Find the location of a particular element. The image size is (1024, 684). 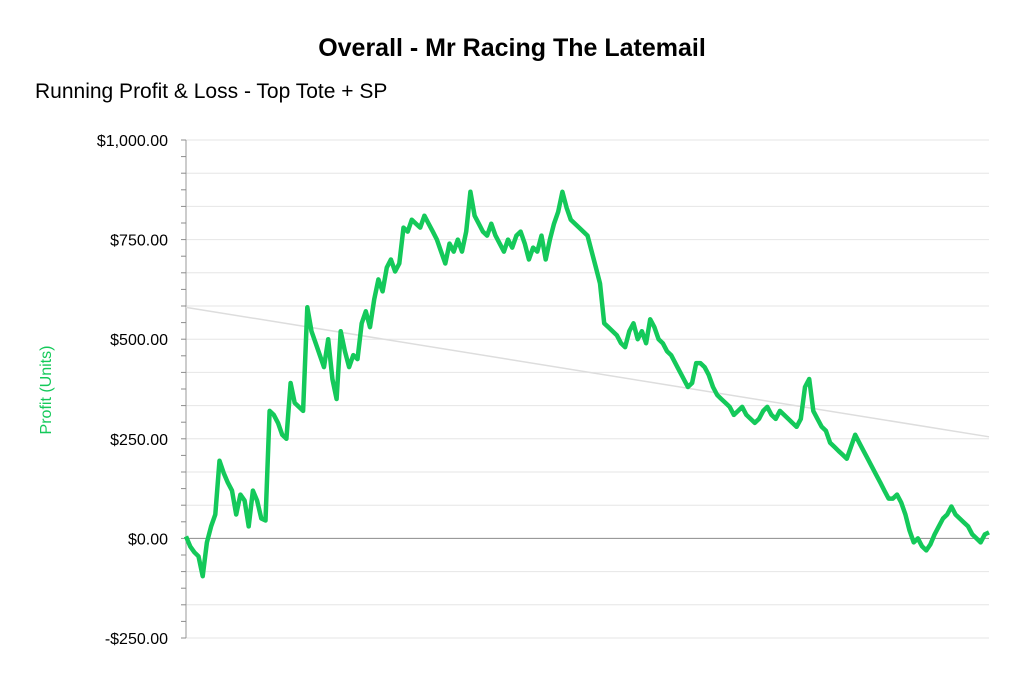

y-tick-label: $1,000.00 is located at coordinates (132, 141).